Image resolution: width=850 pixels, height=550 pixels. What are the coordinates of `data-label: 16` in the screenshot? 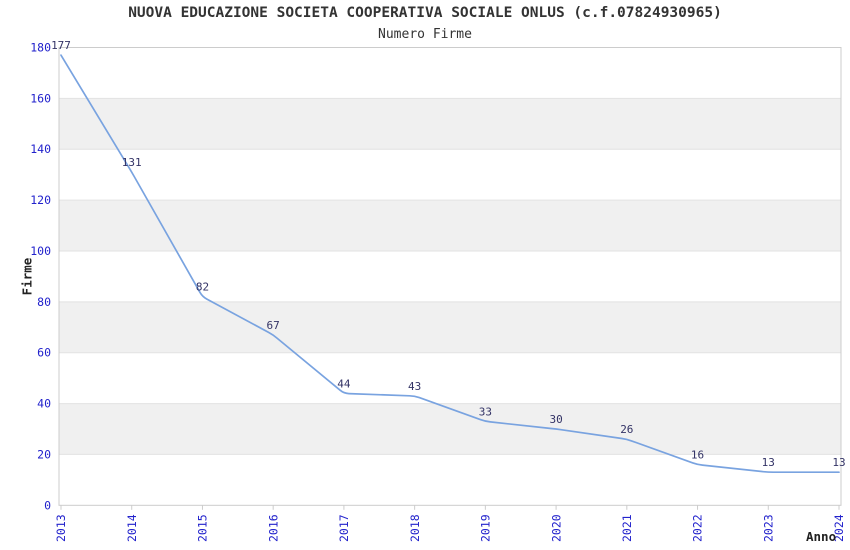 It's located at (697, 455).